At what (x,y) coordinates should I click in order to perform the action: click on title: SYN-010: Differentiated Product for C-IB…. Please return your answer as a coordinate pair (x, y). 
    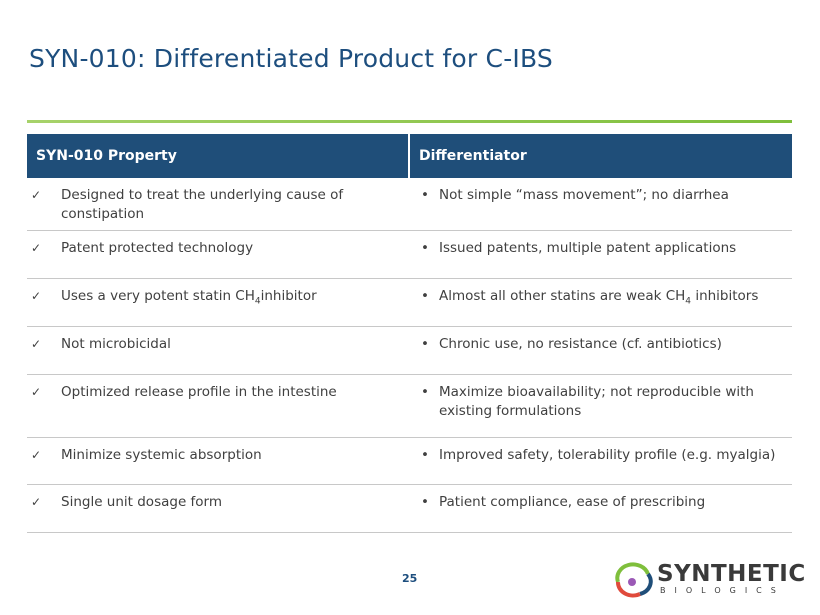
    Looking at the image, I should click on (291, 58).